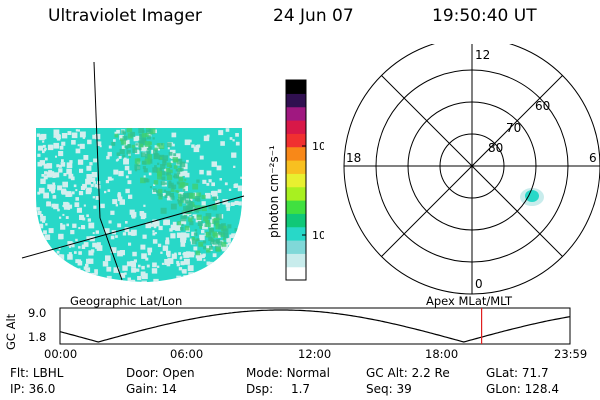  What do you see at coordinates (17, 389) in the screenshot?
I see `ip-label: IP:` at bounding box center [17, 389].